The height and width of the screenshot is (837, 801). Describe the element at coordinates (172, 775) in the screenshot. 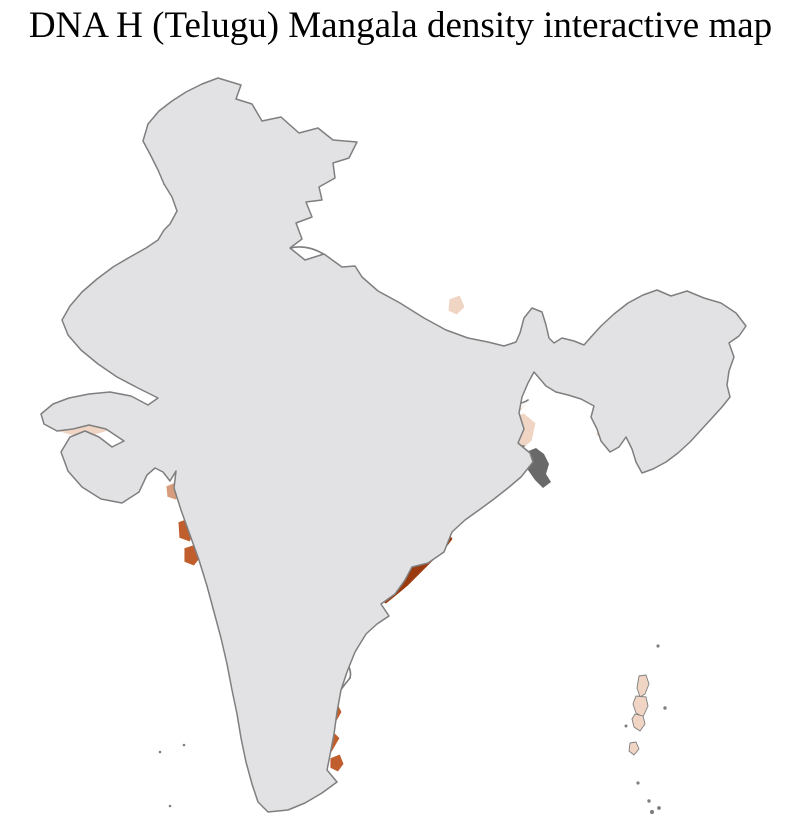

I see `lakshadweep-islands` at that location.